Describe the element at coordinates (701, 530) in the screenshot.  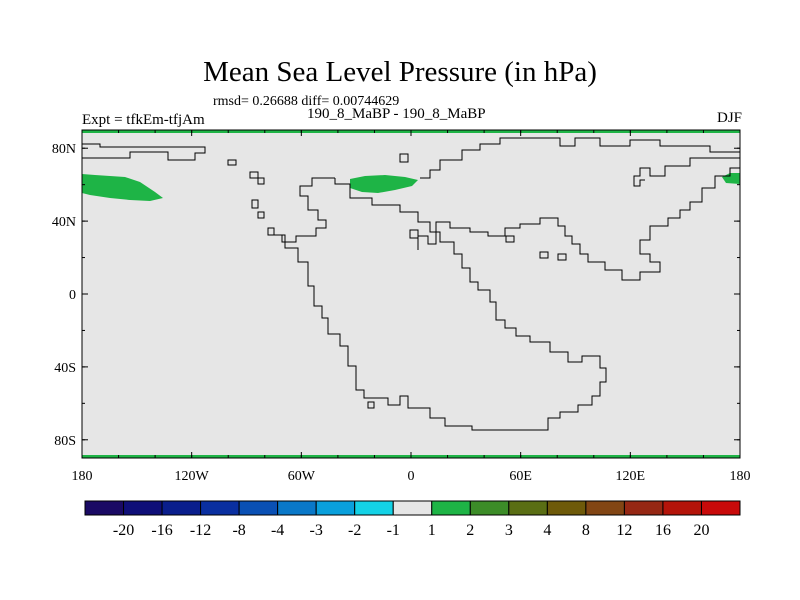
I see `colorbar-label: 20` at that location.